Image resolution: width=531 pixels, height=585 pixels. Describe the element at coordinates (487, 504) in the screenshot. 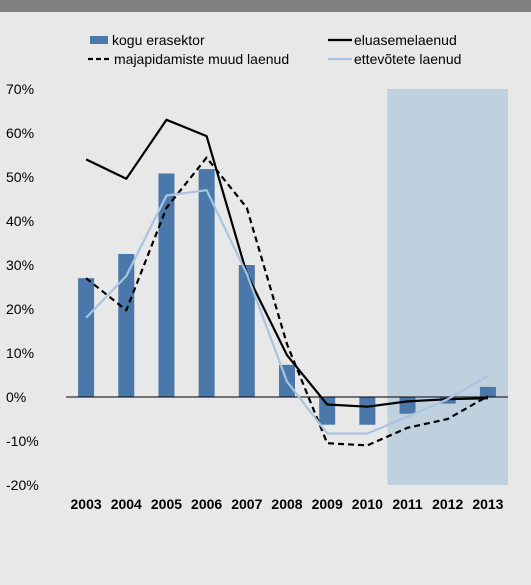

I see `x-tick-label: 2013` at that location.